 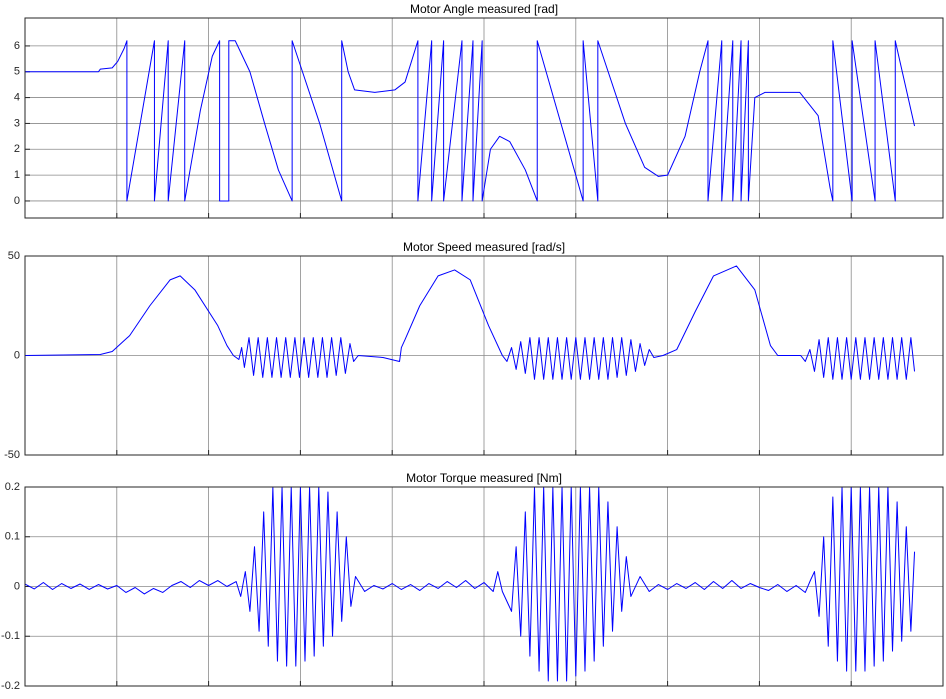 I want to click on y-tick-label: 6, so click(x=17, y=46).